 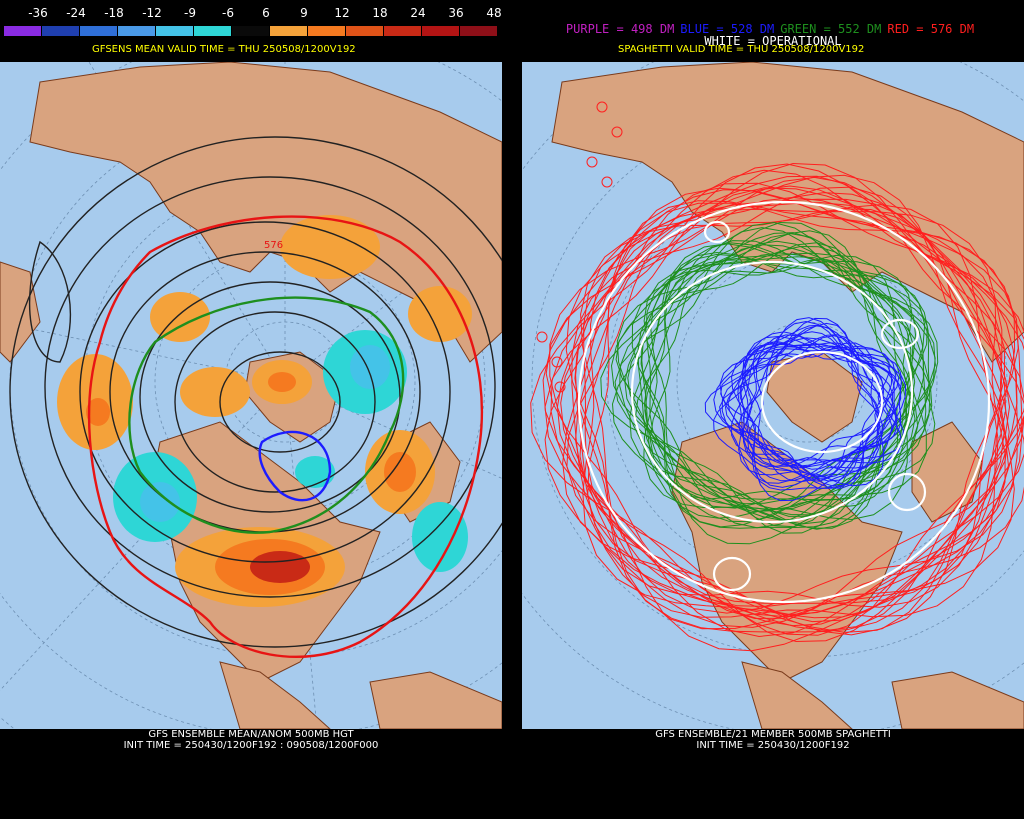 I want to click on spaghetti-caption-line2: INIT TIME = 250430/1200F192, so click(x=773, y=745).